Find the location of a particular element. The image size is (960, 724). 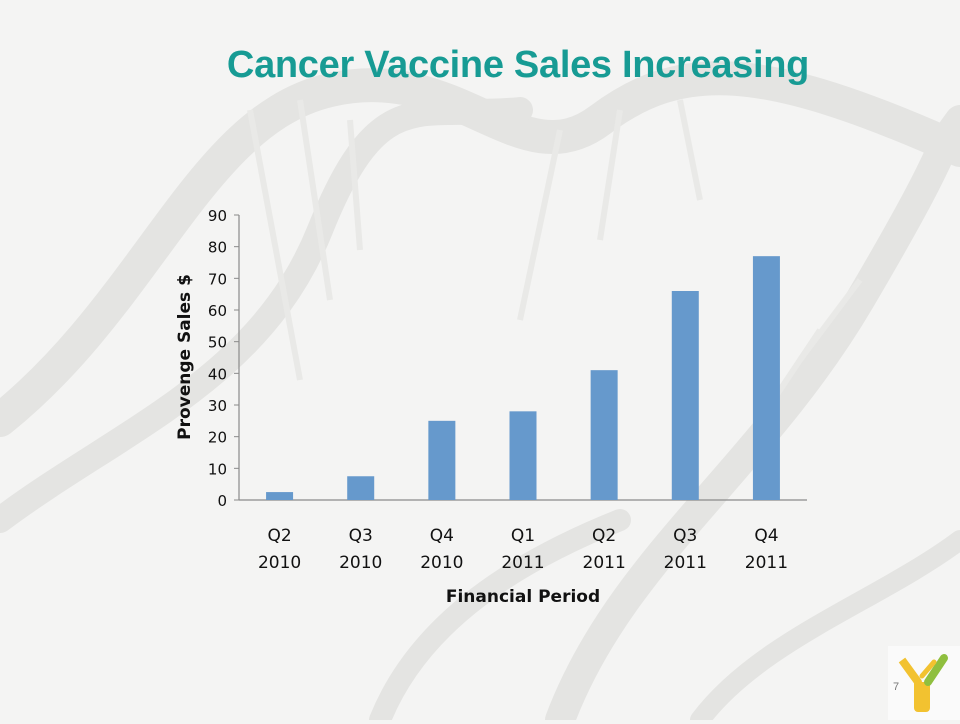

y-tick-label: 80 is located at coordinates (217, 248).